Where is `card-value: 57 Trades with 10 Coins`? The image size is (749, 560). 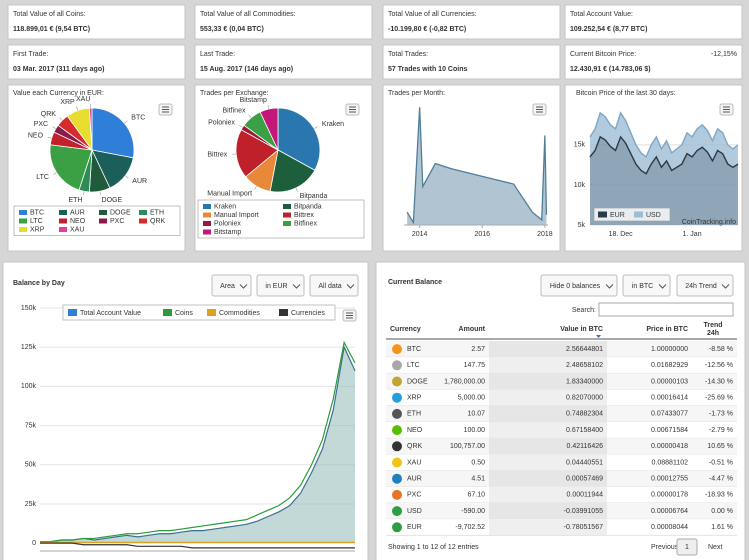
card-value: 57 Trades with 10 Coins is located at coordinates (427, 69).